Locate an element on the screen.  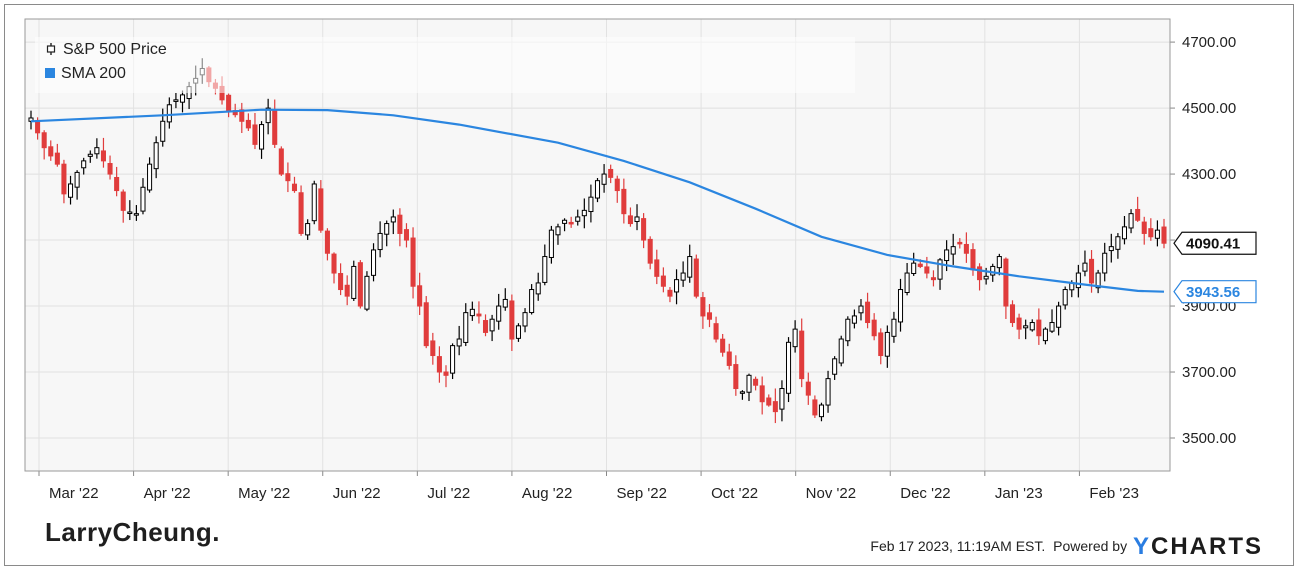
x-tick-label: Feb '23 is located at coordinates (1114, 493).